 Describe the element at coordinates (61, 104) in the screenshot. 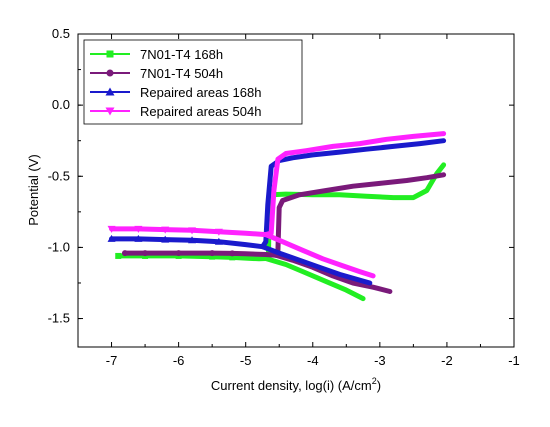

I see `y-tick-label: 0.0` at that location.